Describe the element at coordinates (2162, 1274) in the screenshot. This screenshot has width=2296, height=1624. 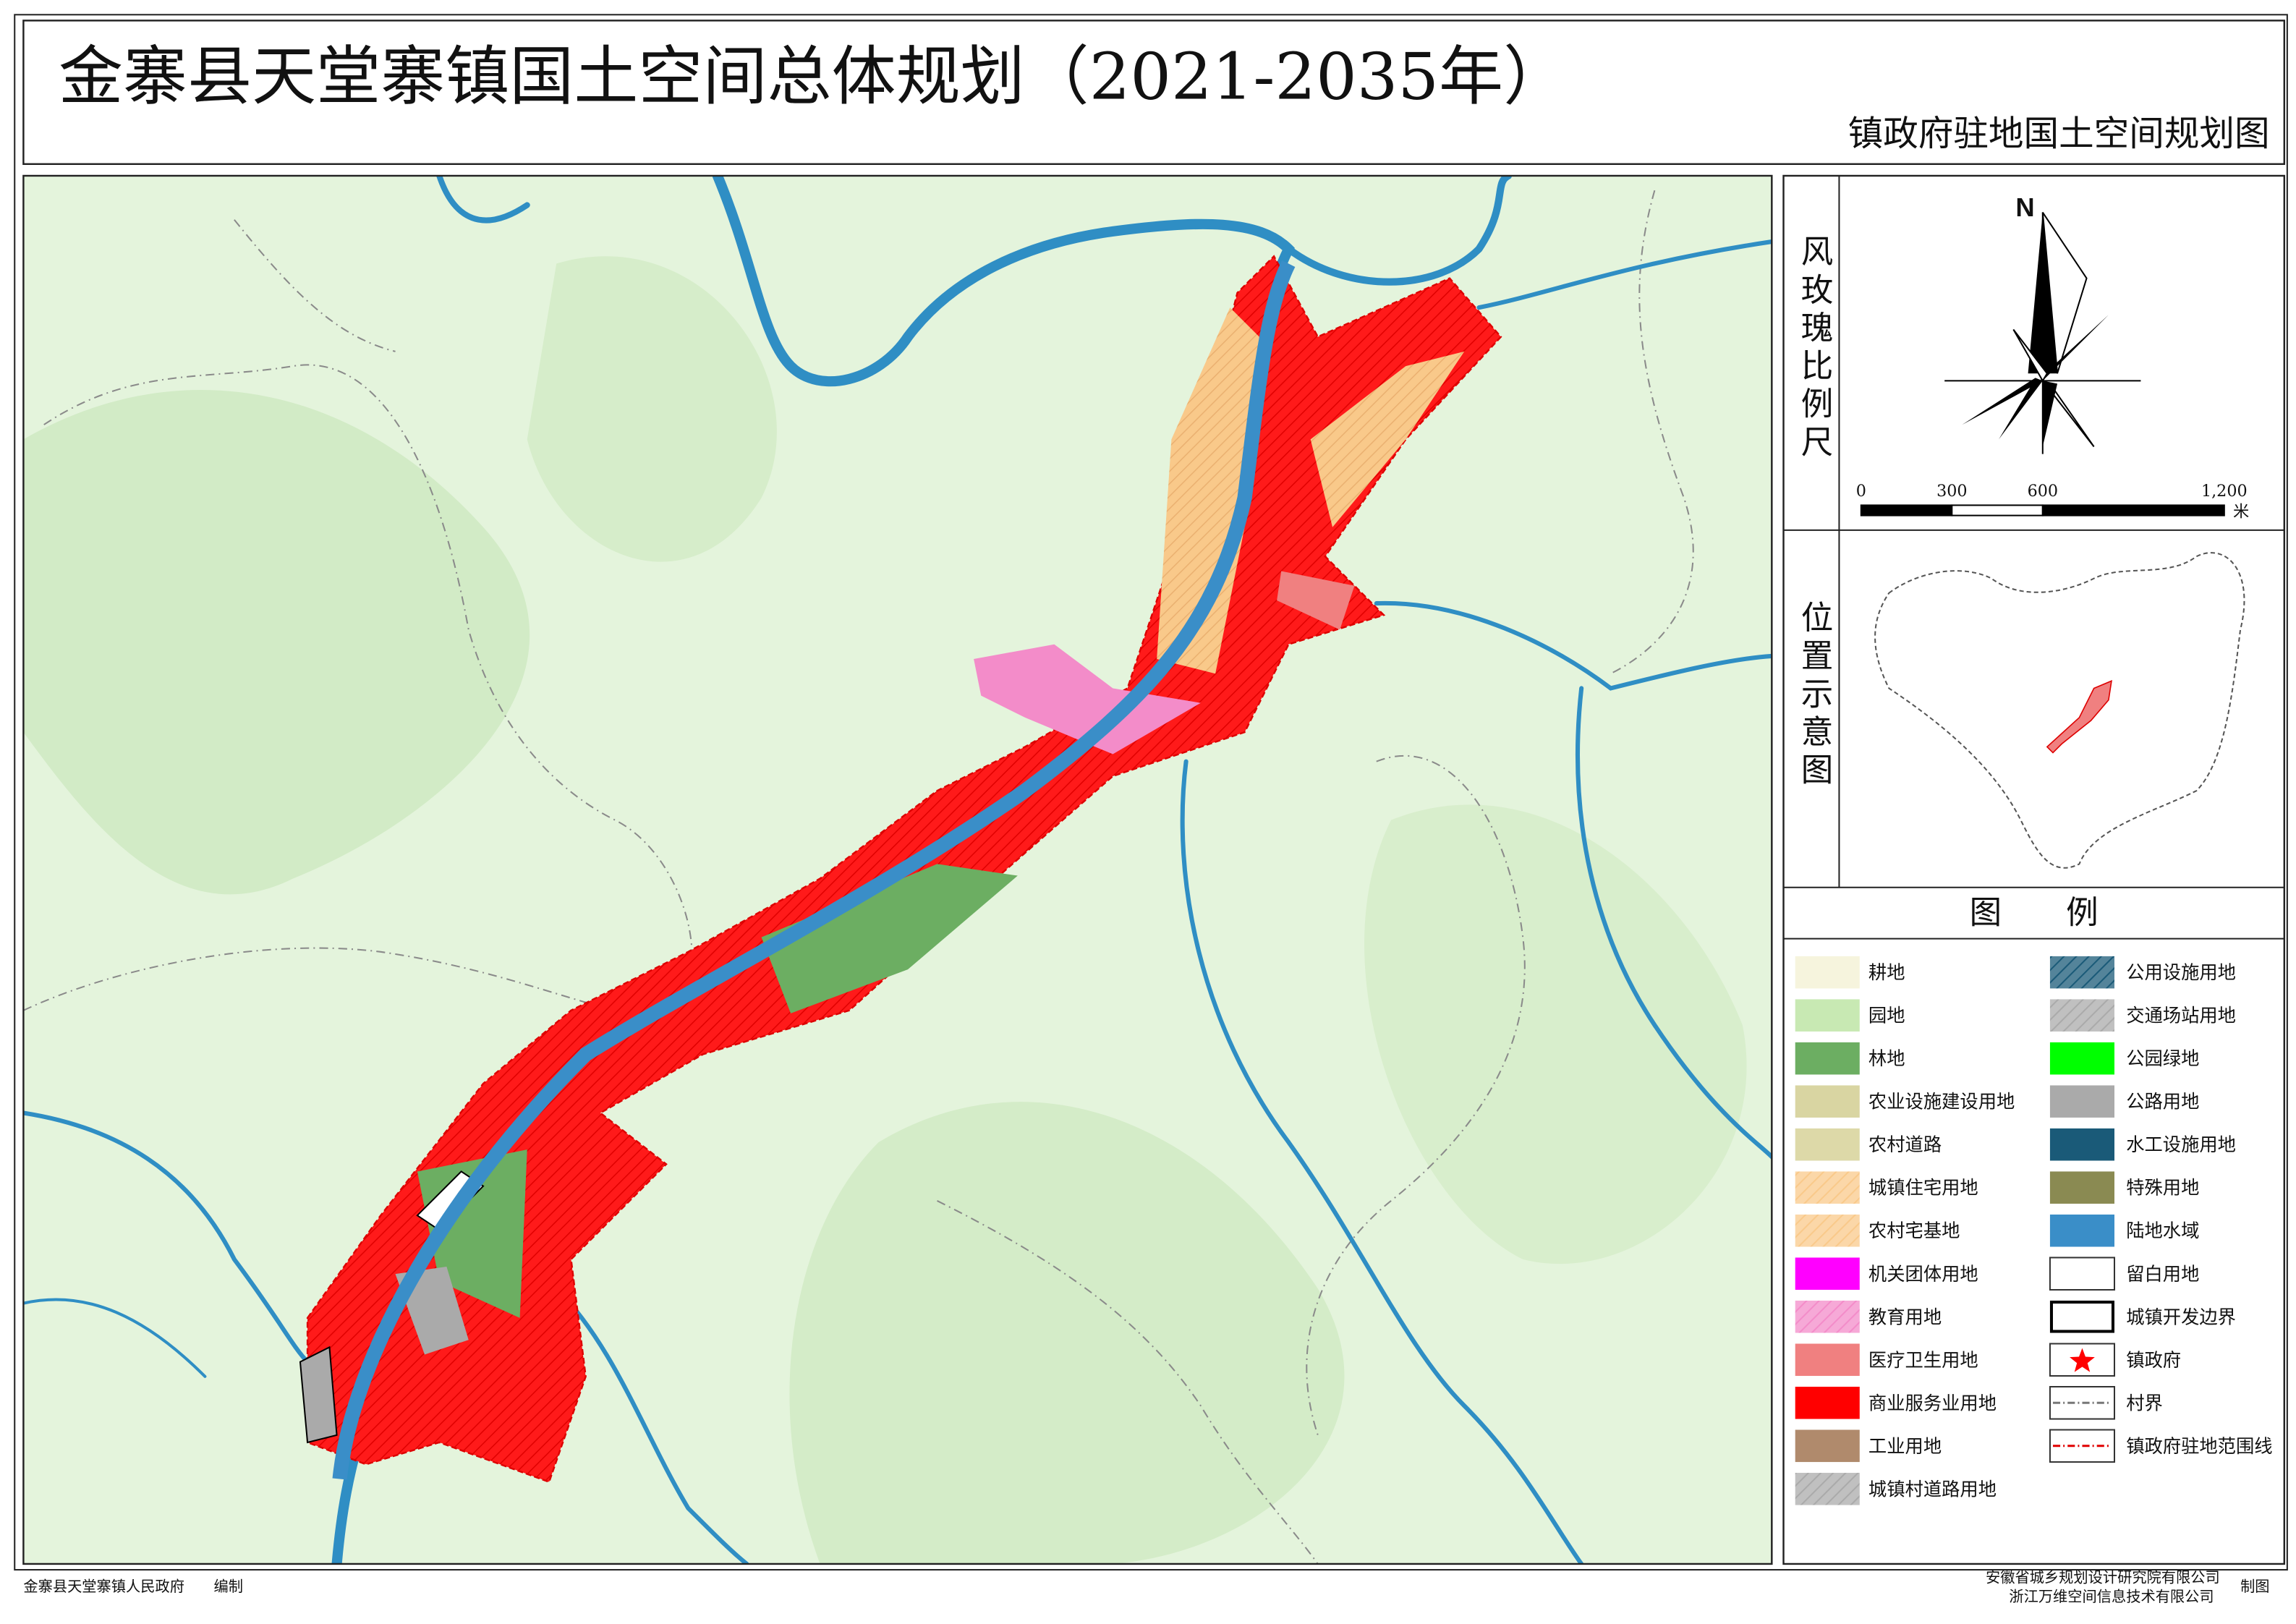
I see `legend-label: 留白用地` at that location.